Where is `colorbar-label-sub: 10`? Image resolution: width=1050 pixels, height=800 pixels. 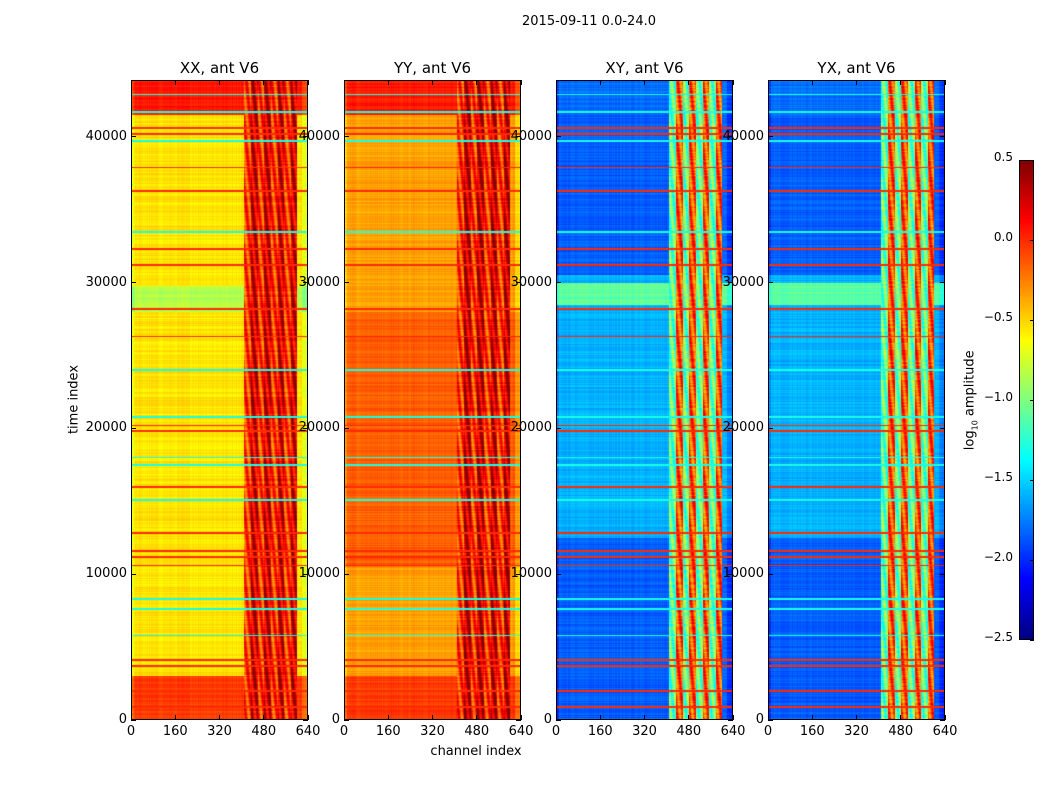 colorbar-label-sub: 10 is located at coordinates (975, 425).